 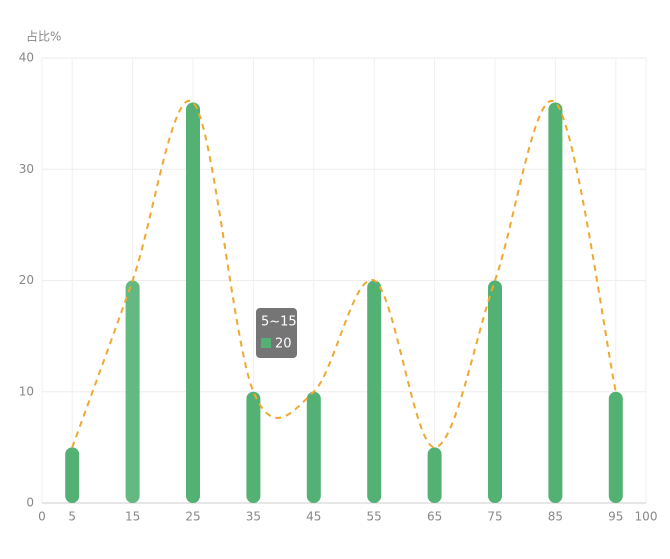 What do you see at coordinates (72, 517) in the screenshot?
I see `x-tick-label: 5` at bounding box center [72, 517].